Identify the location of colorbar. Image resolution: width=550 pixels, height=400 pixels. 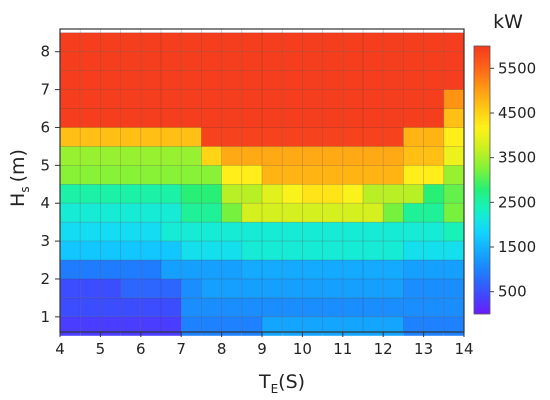
(482, 180).